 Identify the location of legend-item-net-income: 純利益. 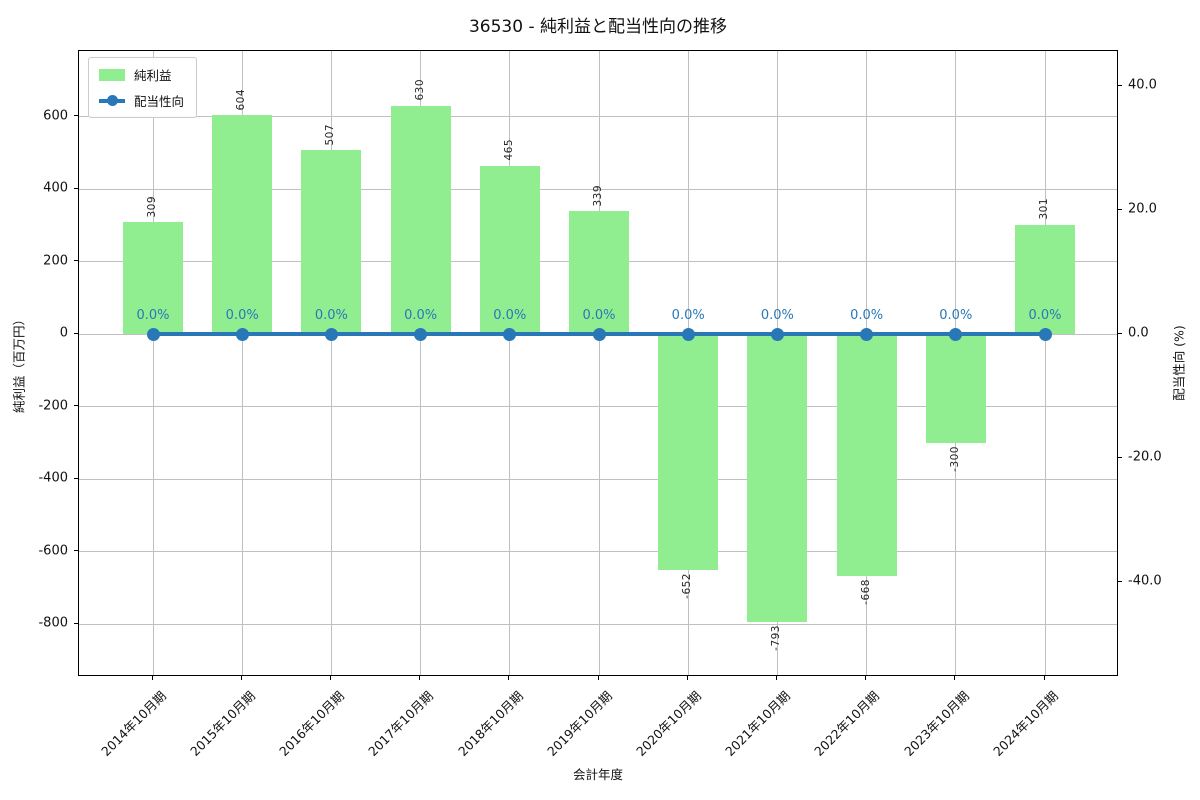
(141, 74).